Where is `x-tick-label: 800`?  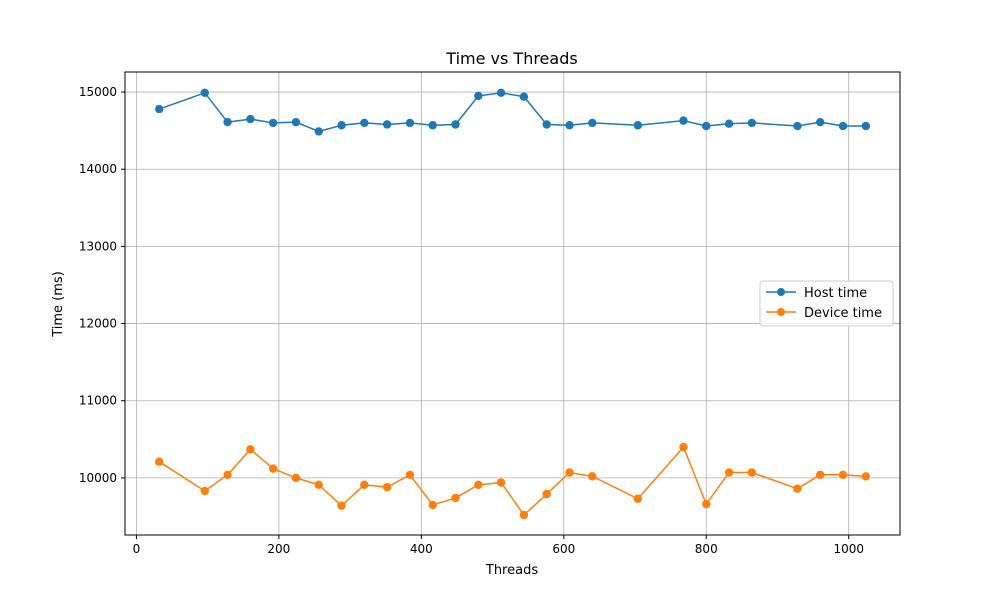 x-tick-label: 800 is located at coordinates (706, 549).